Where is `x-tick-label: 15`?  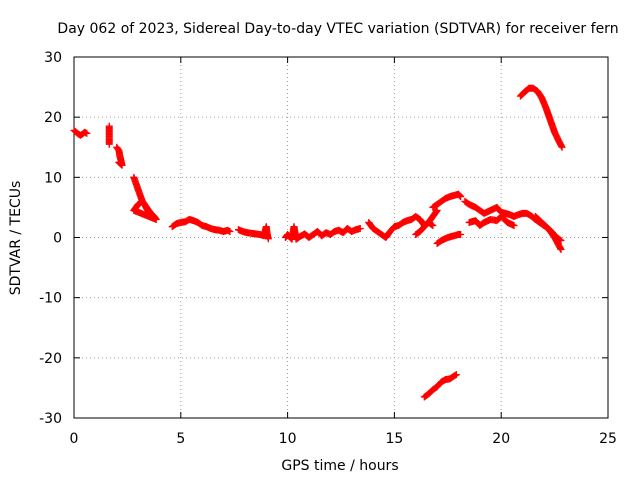 x-tick-label: 15 is located at coordinates (394, 439).